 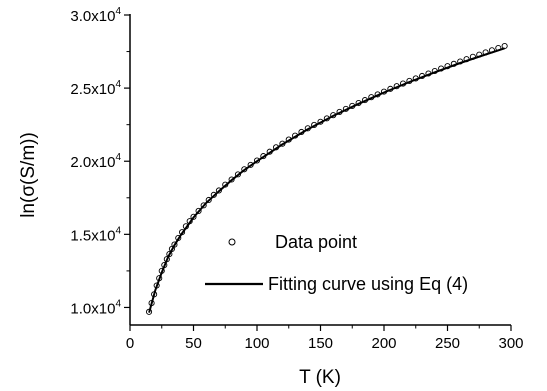 I want to click on x-tick-label: 150, so click(x=320, y=343).